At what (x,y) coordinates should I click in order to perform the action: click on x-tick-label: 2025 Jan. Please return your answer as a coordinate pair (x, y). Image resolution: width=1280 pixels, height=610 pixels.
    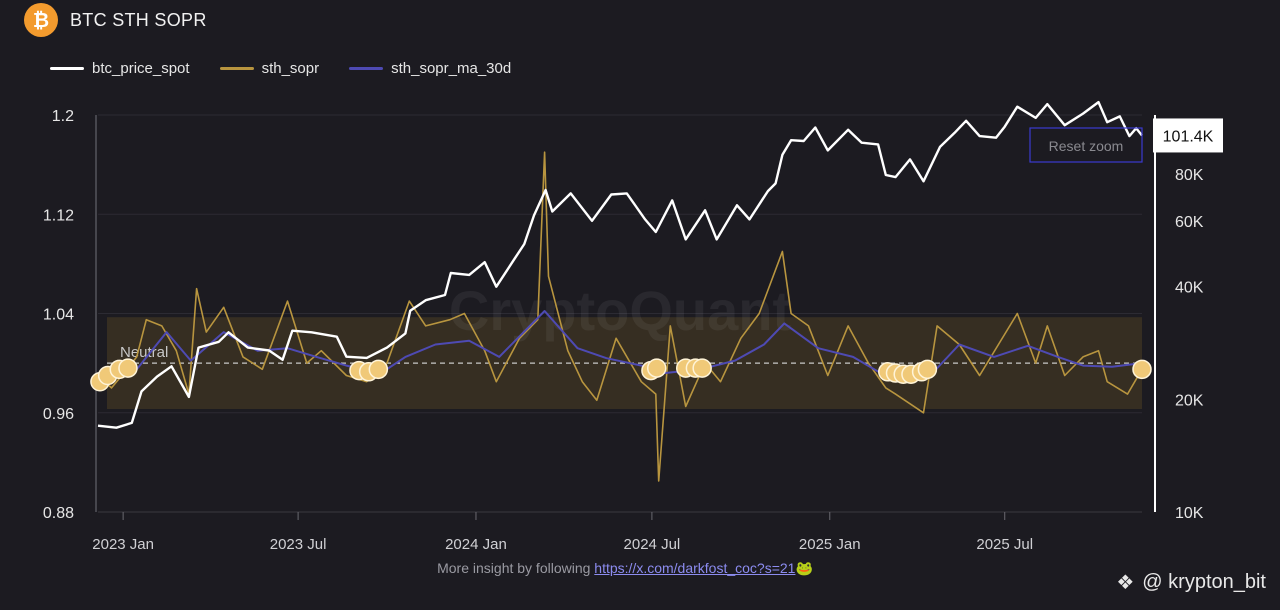
    Looking at the image, I should click on (830, 544).